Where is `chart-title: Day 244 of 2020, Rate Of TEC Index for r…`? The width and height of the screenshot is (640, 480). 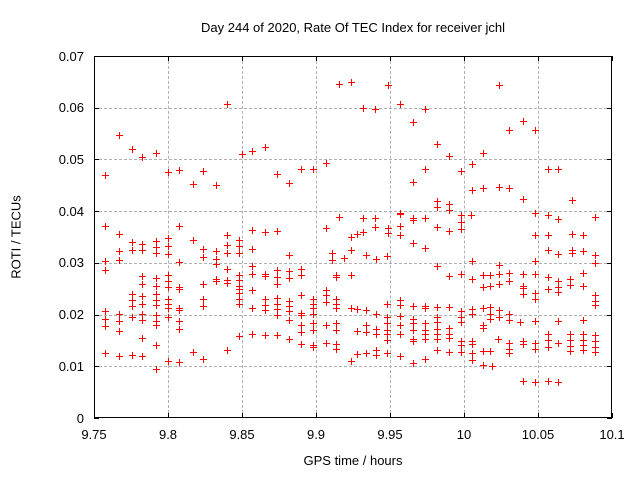 chart-title: Day 244 of 2020, Rate Of TEC Index for r… is located at coordinates (353, 27).